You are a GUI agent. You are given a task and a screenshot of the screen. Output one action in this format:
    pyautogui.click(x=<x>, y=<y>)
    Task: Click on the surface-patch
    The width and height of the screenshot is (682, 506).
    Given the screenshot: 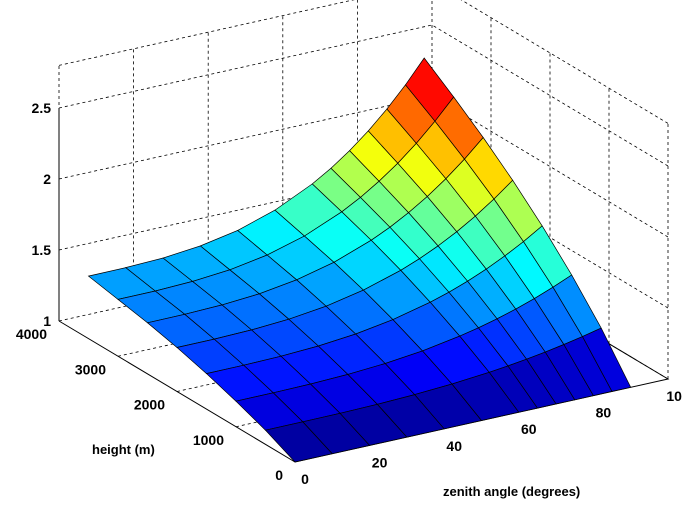 What is the action you would take?
    pyautogui.click(x=607, y=359)
    